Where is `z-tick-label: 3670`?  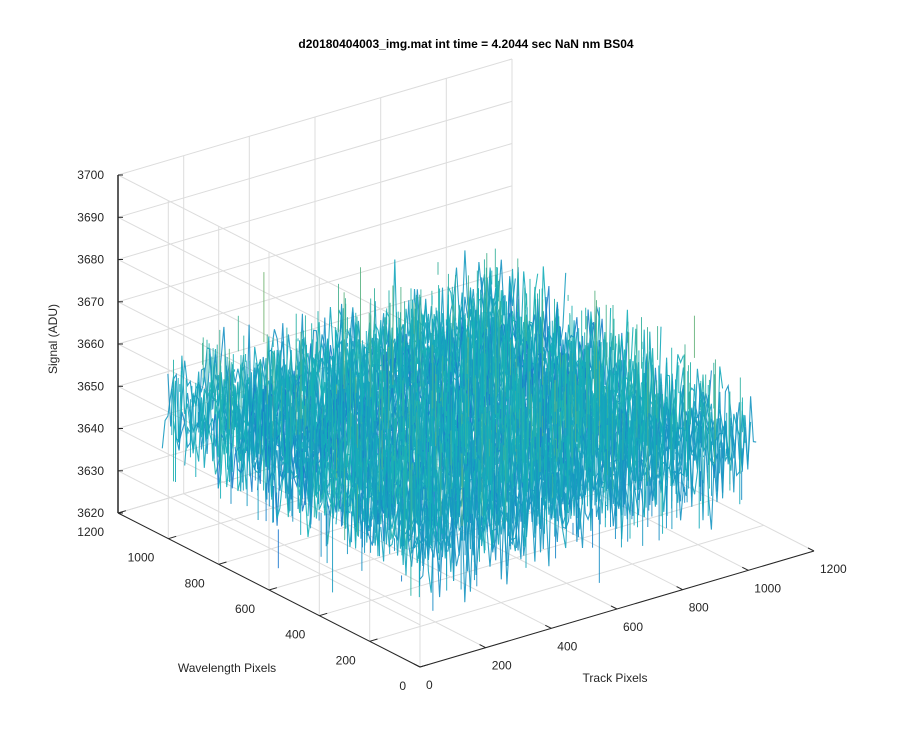 z-tick-label: 3670 is located at coordinates (90, 302).